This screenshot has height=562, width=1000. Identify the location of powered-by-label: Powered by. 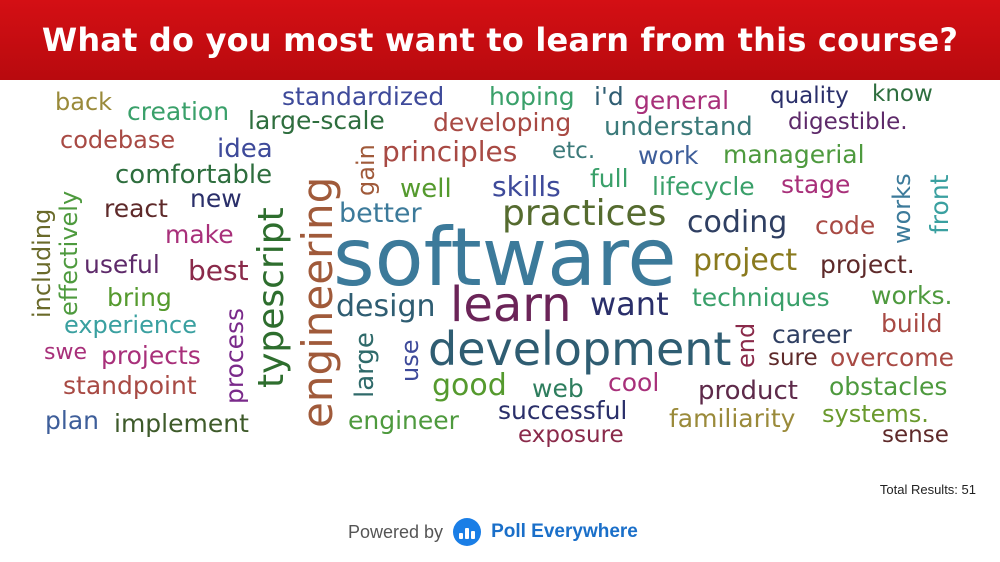
(396, 531).